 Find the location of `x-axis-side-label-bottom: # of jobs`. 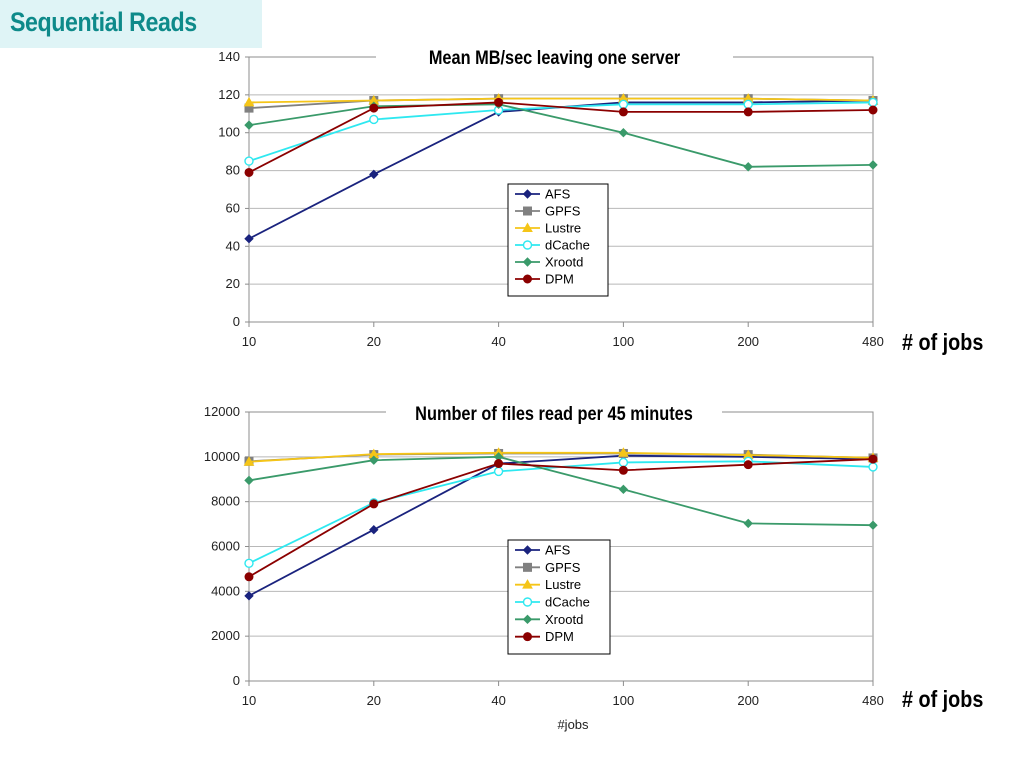

x-axis-side-label-bottom: # of jobs is located at coordinates (943, 699).